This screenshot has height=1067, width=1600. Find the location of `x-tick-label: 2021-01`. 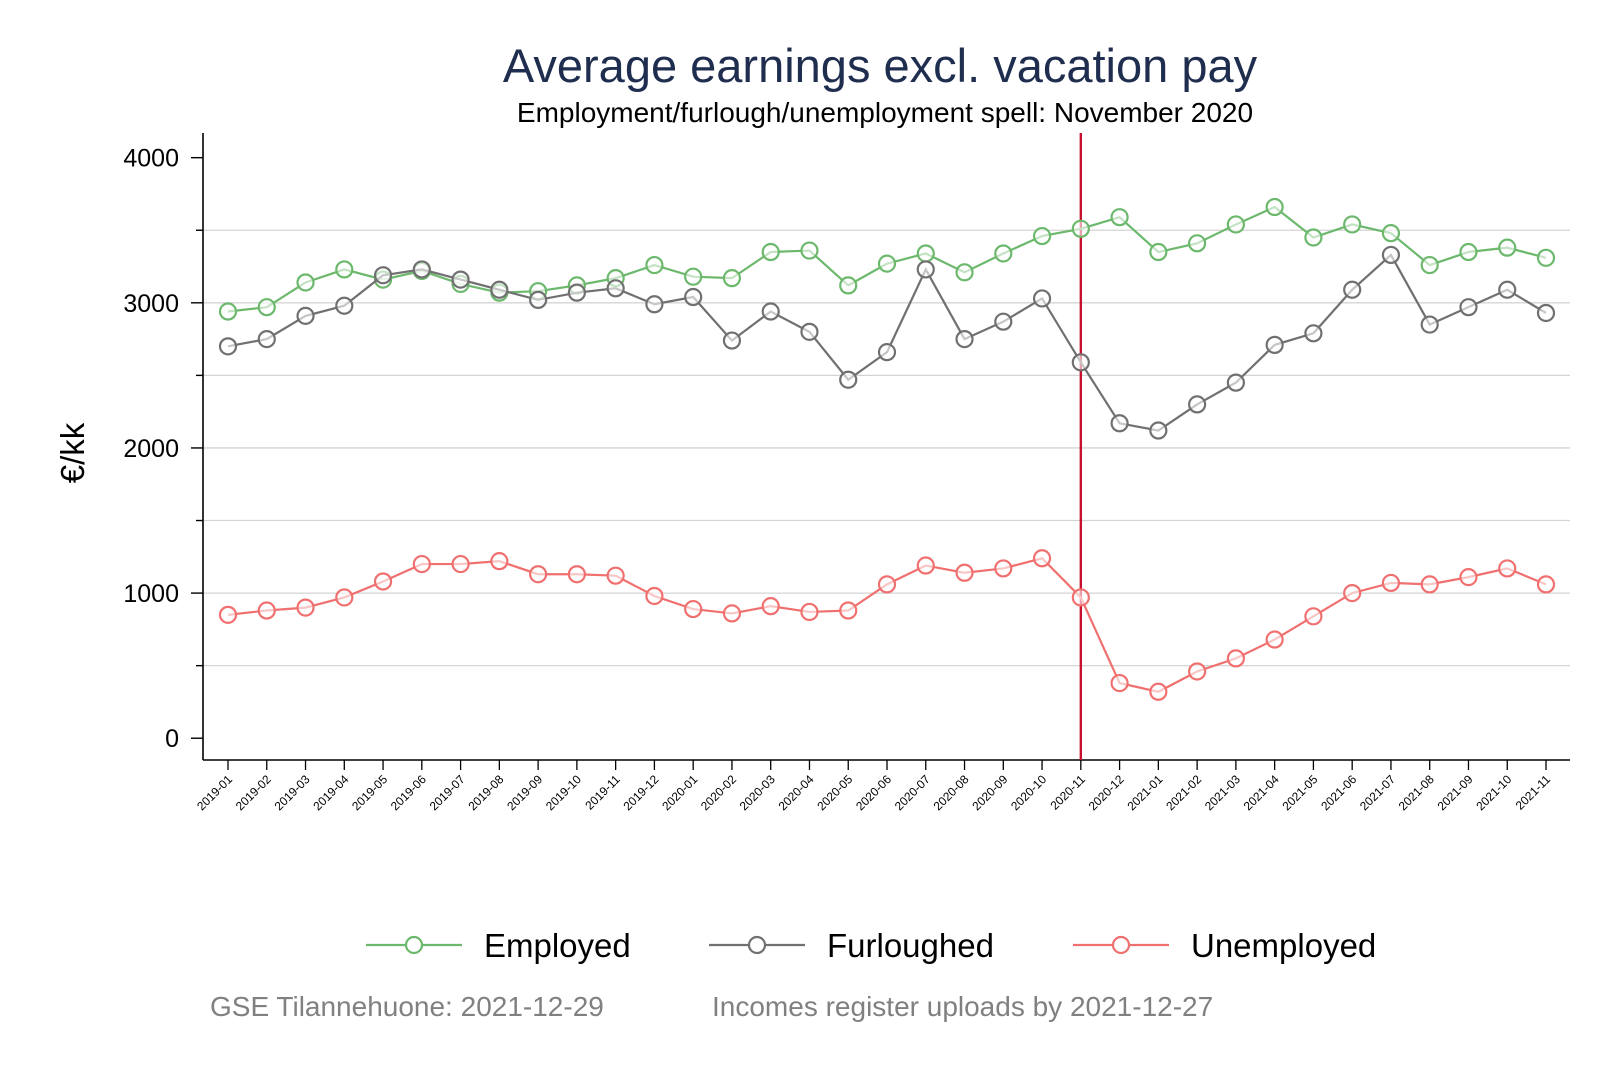

x-tick-label: 2021-01 is located at coordinates (1144, 792).